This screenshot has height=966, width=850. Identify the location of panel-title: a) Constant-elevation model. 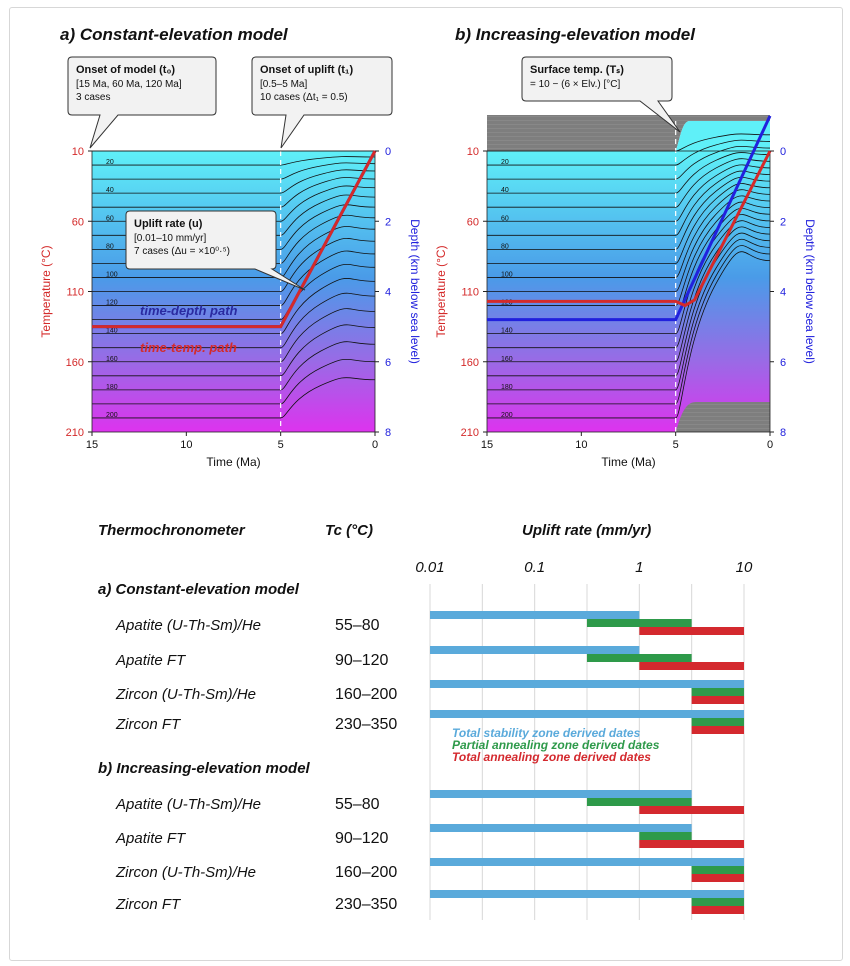
(174, 34).